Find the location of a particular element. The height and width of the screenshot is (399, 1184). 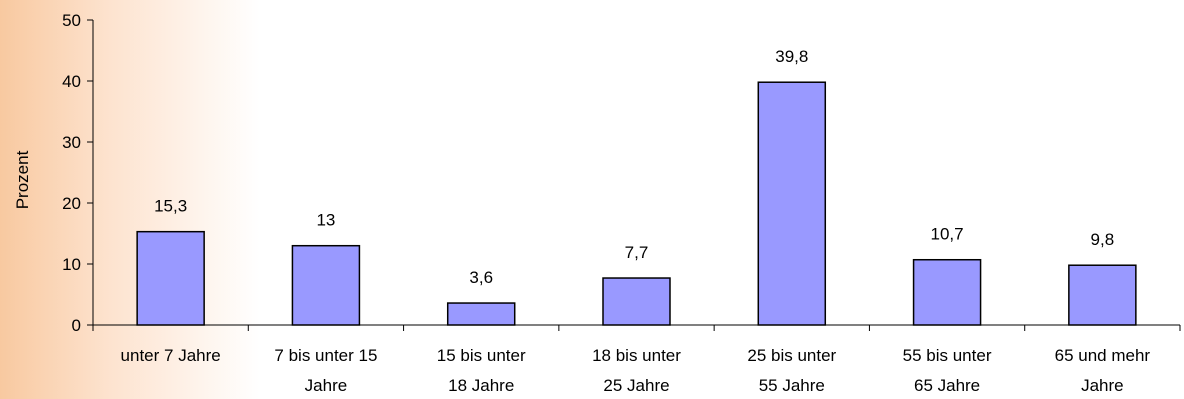

y-axis-label: Prozent is located at coordinates (22, 179).